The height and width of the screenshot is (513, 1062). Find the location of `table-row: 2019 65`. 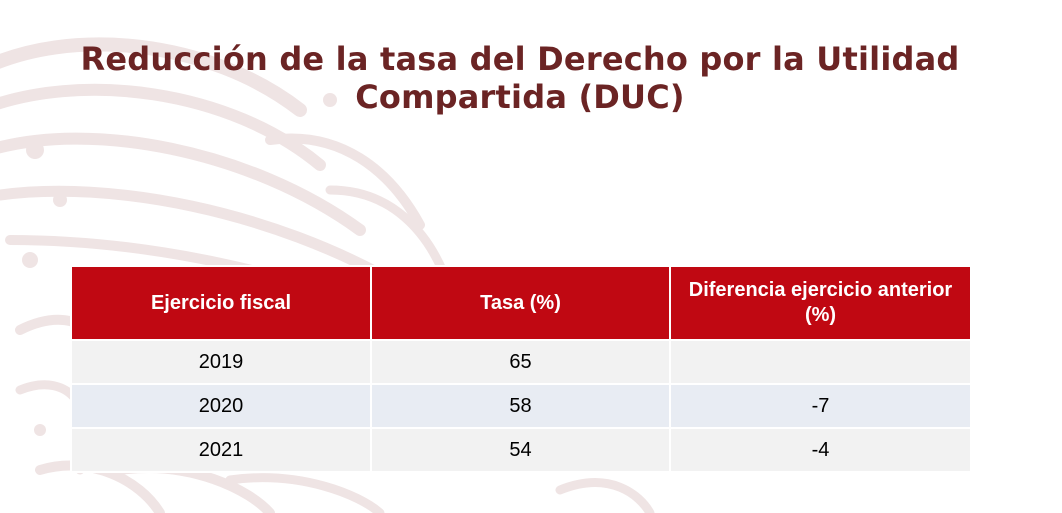

table-row: 2019 65 is located at coordinates (521, 362).